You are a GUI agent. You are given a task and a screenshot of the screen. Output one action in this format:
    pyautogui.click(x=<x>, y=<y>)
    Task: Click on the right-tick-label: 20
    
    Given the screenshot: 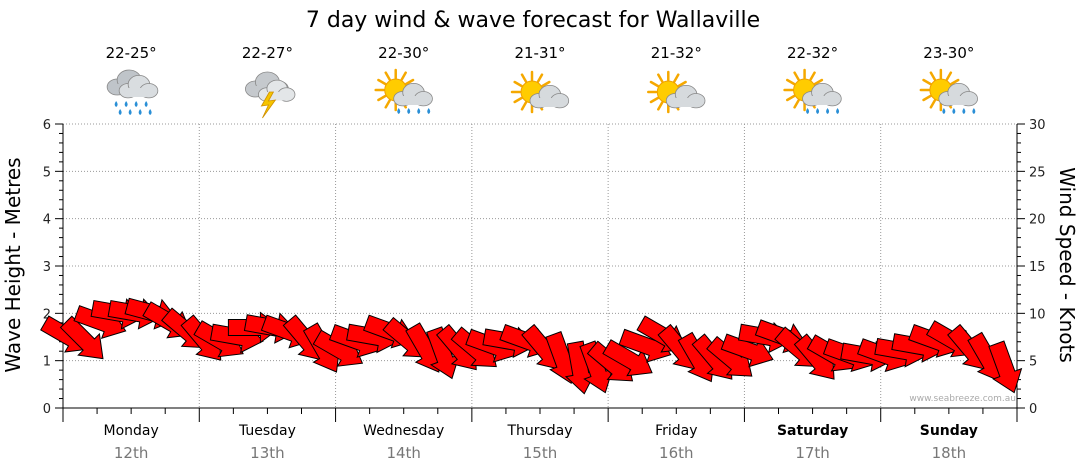 What is the action you would take?
    pyautogui.click(x=1037, y=220)
    